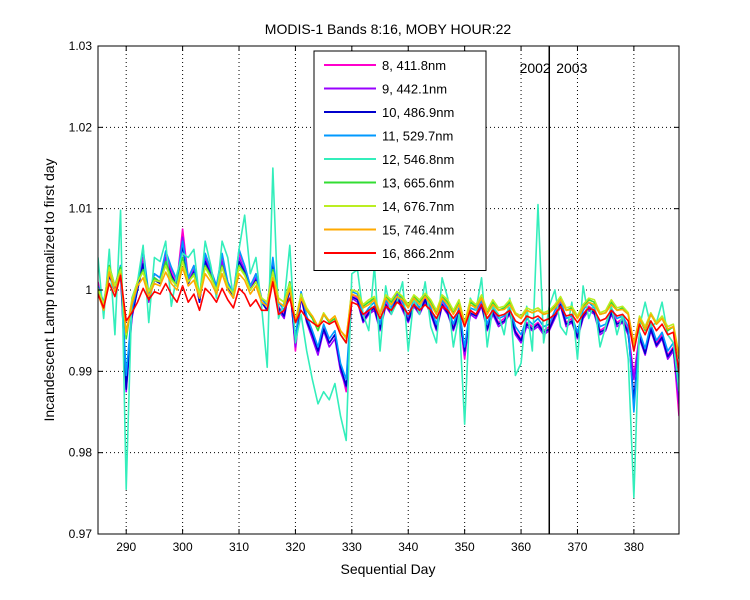 The height and width of the screenshot is (600, 750). Describe the element at coordinates (81, 534) in the screenshot. I see `y-tick-label: 0.97` at that location.